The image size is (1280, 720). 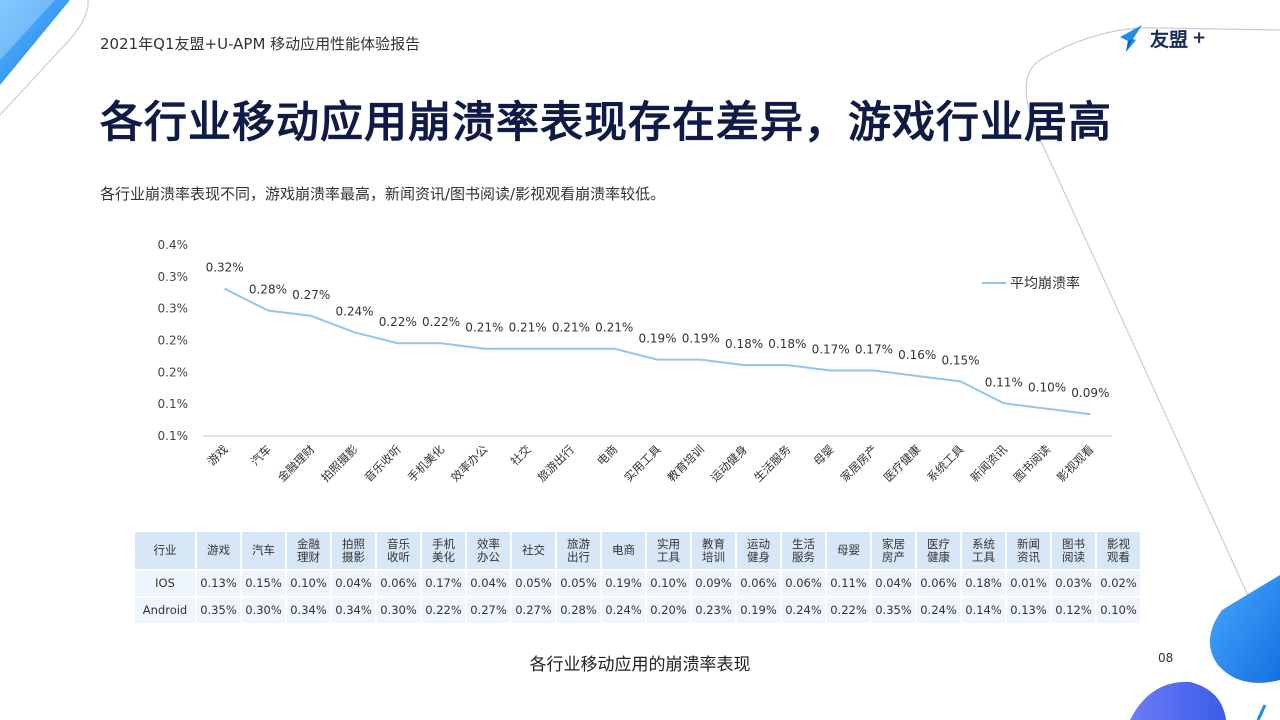 I want to click on table-header-cell: 影视 观看, so click(x=1118, y=550).